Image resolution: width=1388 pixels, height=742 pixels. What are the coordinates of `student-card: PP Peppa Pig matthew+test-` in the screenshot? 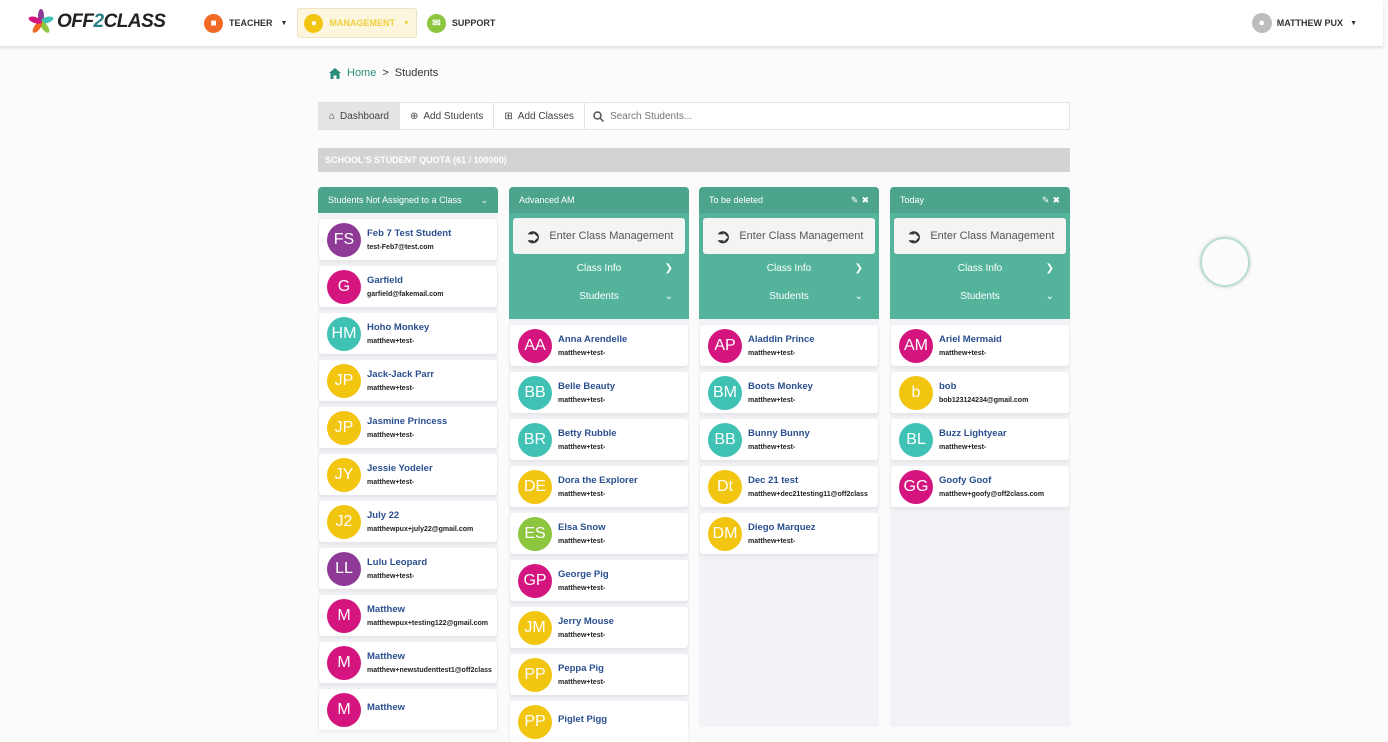 It's located at (599, 674).